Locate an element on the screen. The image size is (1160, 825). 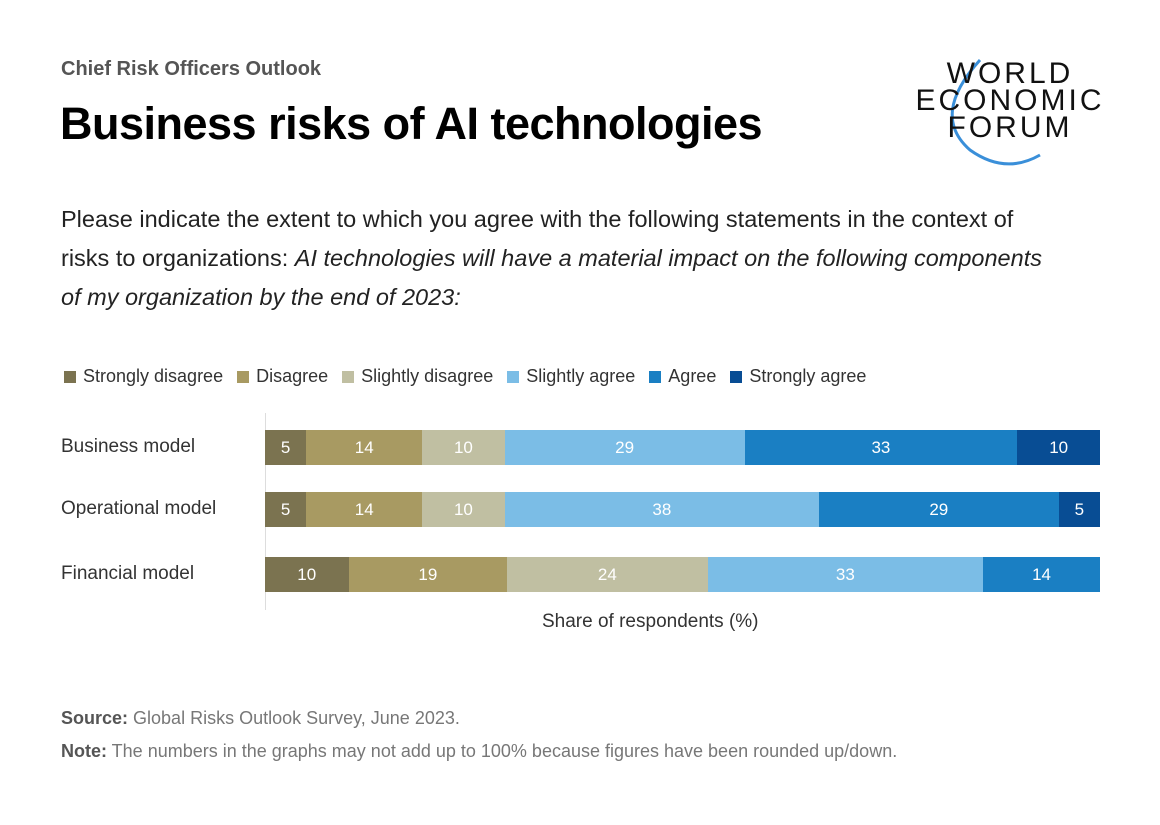
bar-row: 5 14 10 29 33 10 is located at coordinates (682, 447).